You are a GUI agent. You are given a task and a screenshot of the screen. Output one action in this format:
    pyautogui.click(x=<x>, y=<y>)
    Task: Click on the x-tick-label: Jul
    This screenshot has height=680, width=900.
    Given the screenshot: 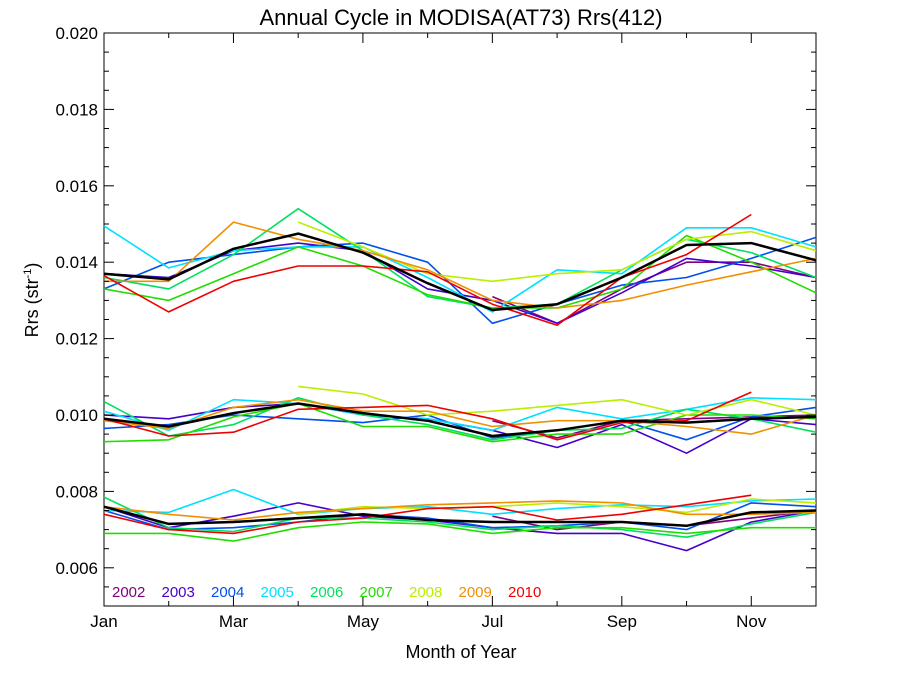 What is the action you would take?
    pyautogui.click(x=492, y=621)
    